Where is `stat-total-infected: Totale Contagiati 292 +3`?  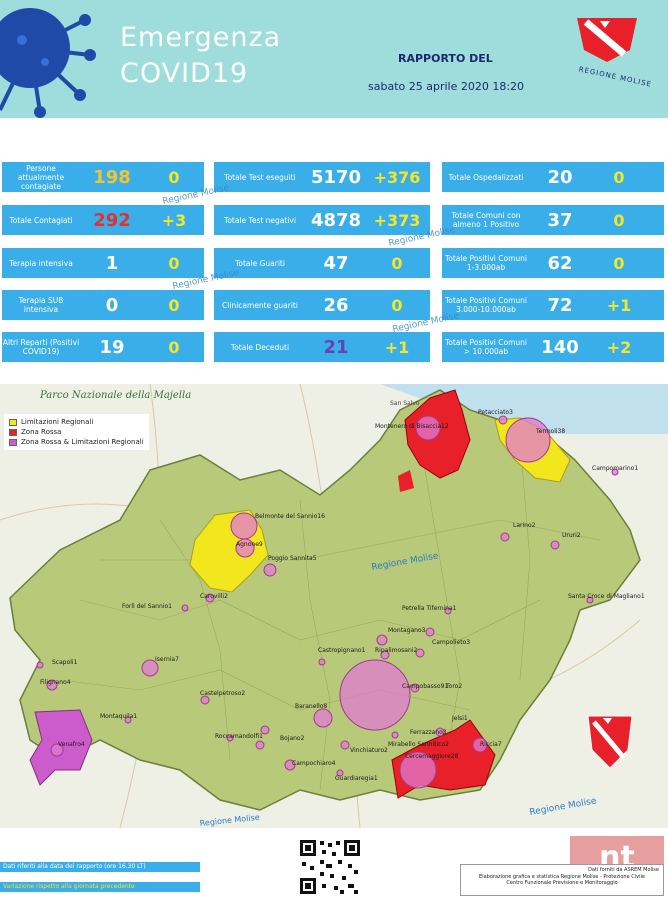
stat-total-infected: Totale Contagiati 292 +3 is located at coordinates (103, 220).